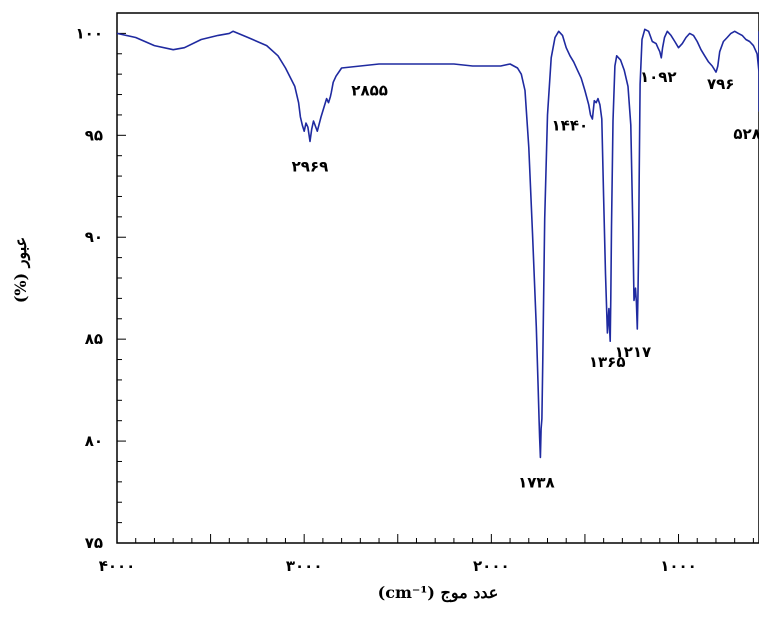  What do you see at coordinates (94, 339) in the screenshot?
I see `y-tick-label: ۸۵` at bounding box center [94, 339].